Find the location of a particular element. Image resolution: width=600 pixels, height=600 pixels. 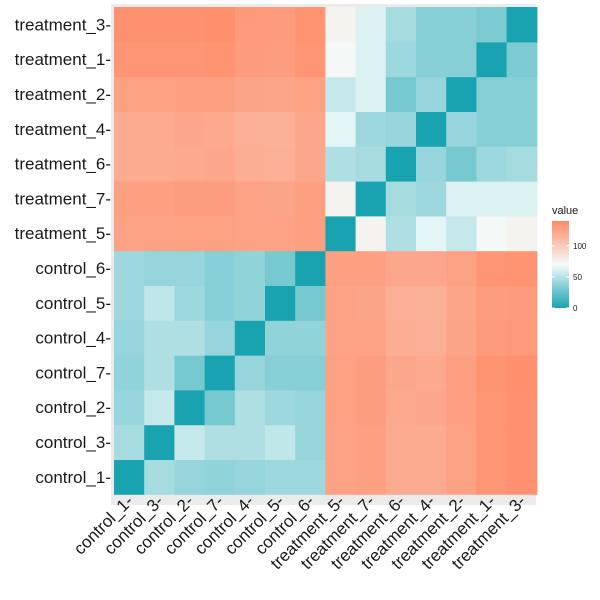

legend: value 0 50 100 is located at coordinates (569, 259).